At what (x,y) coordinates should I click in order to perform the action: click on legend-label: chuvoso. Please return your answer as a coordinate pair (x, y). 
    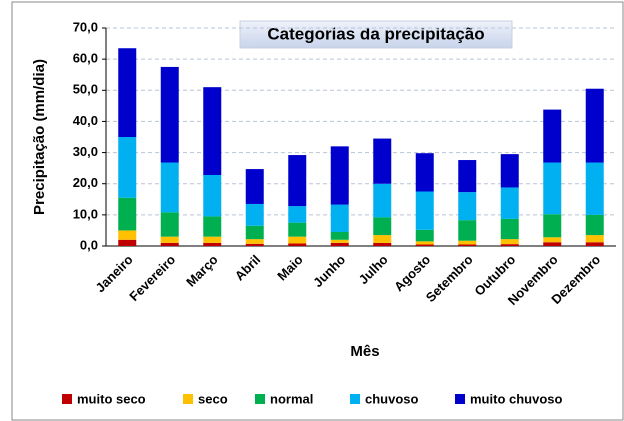
    Looking at the image, I should click on (392, 398).